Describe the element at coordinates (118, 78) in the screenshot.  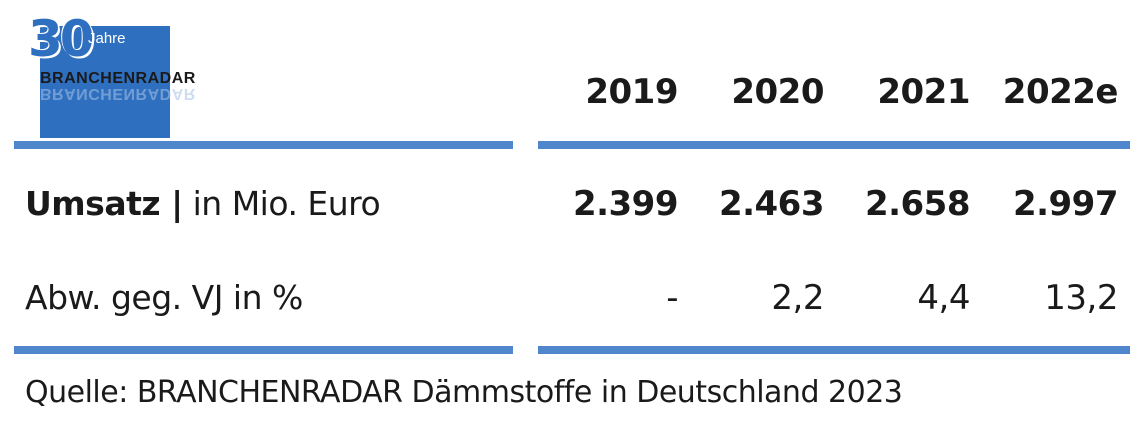
I see `logo-brand: BRANCHENRADAR` at that location.